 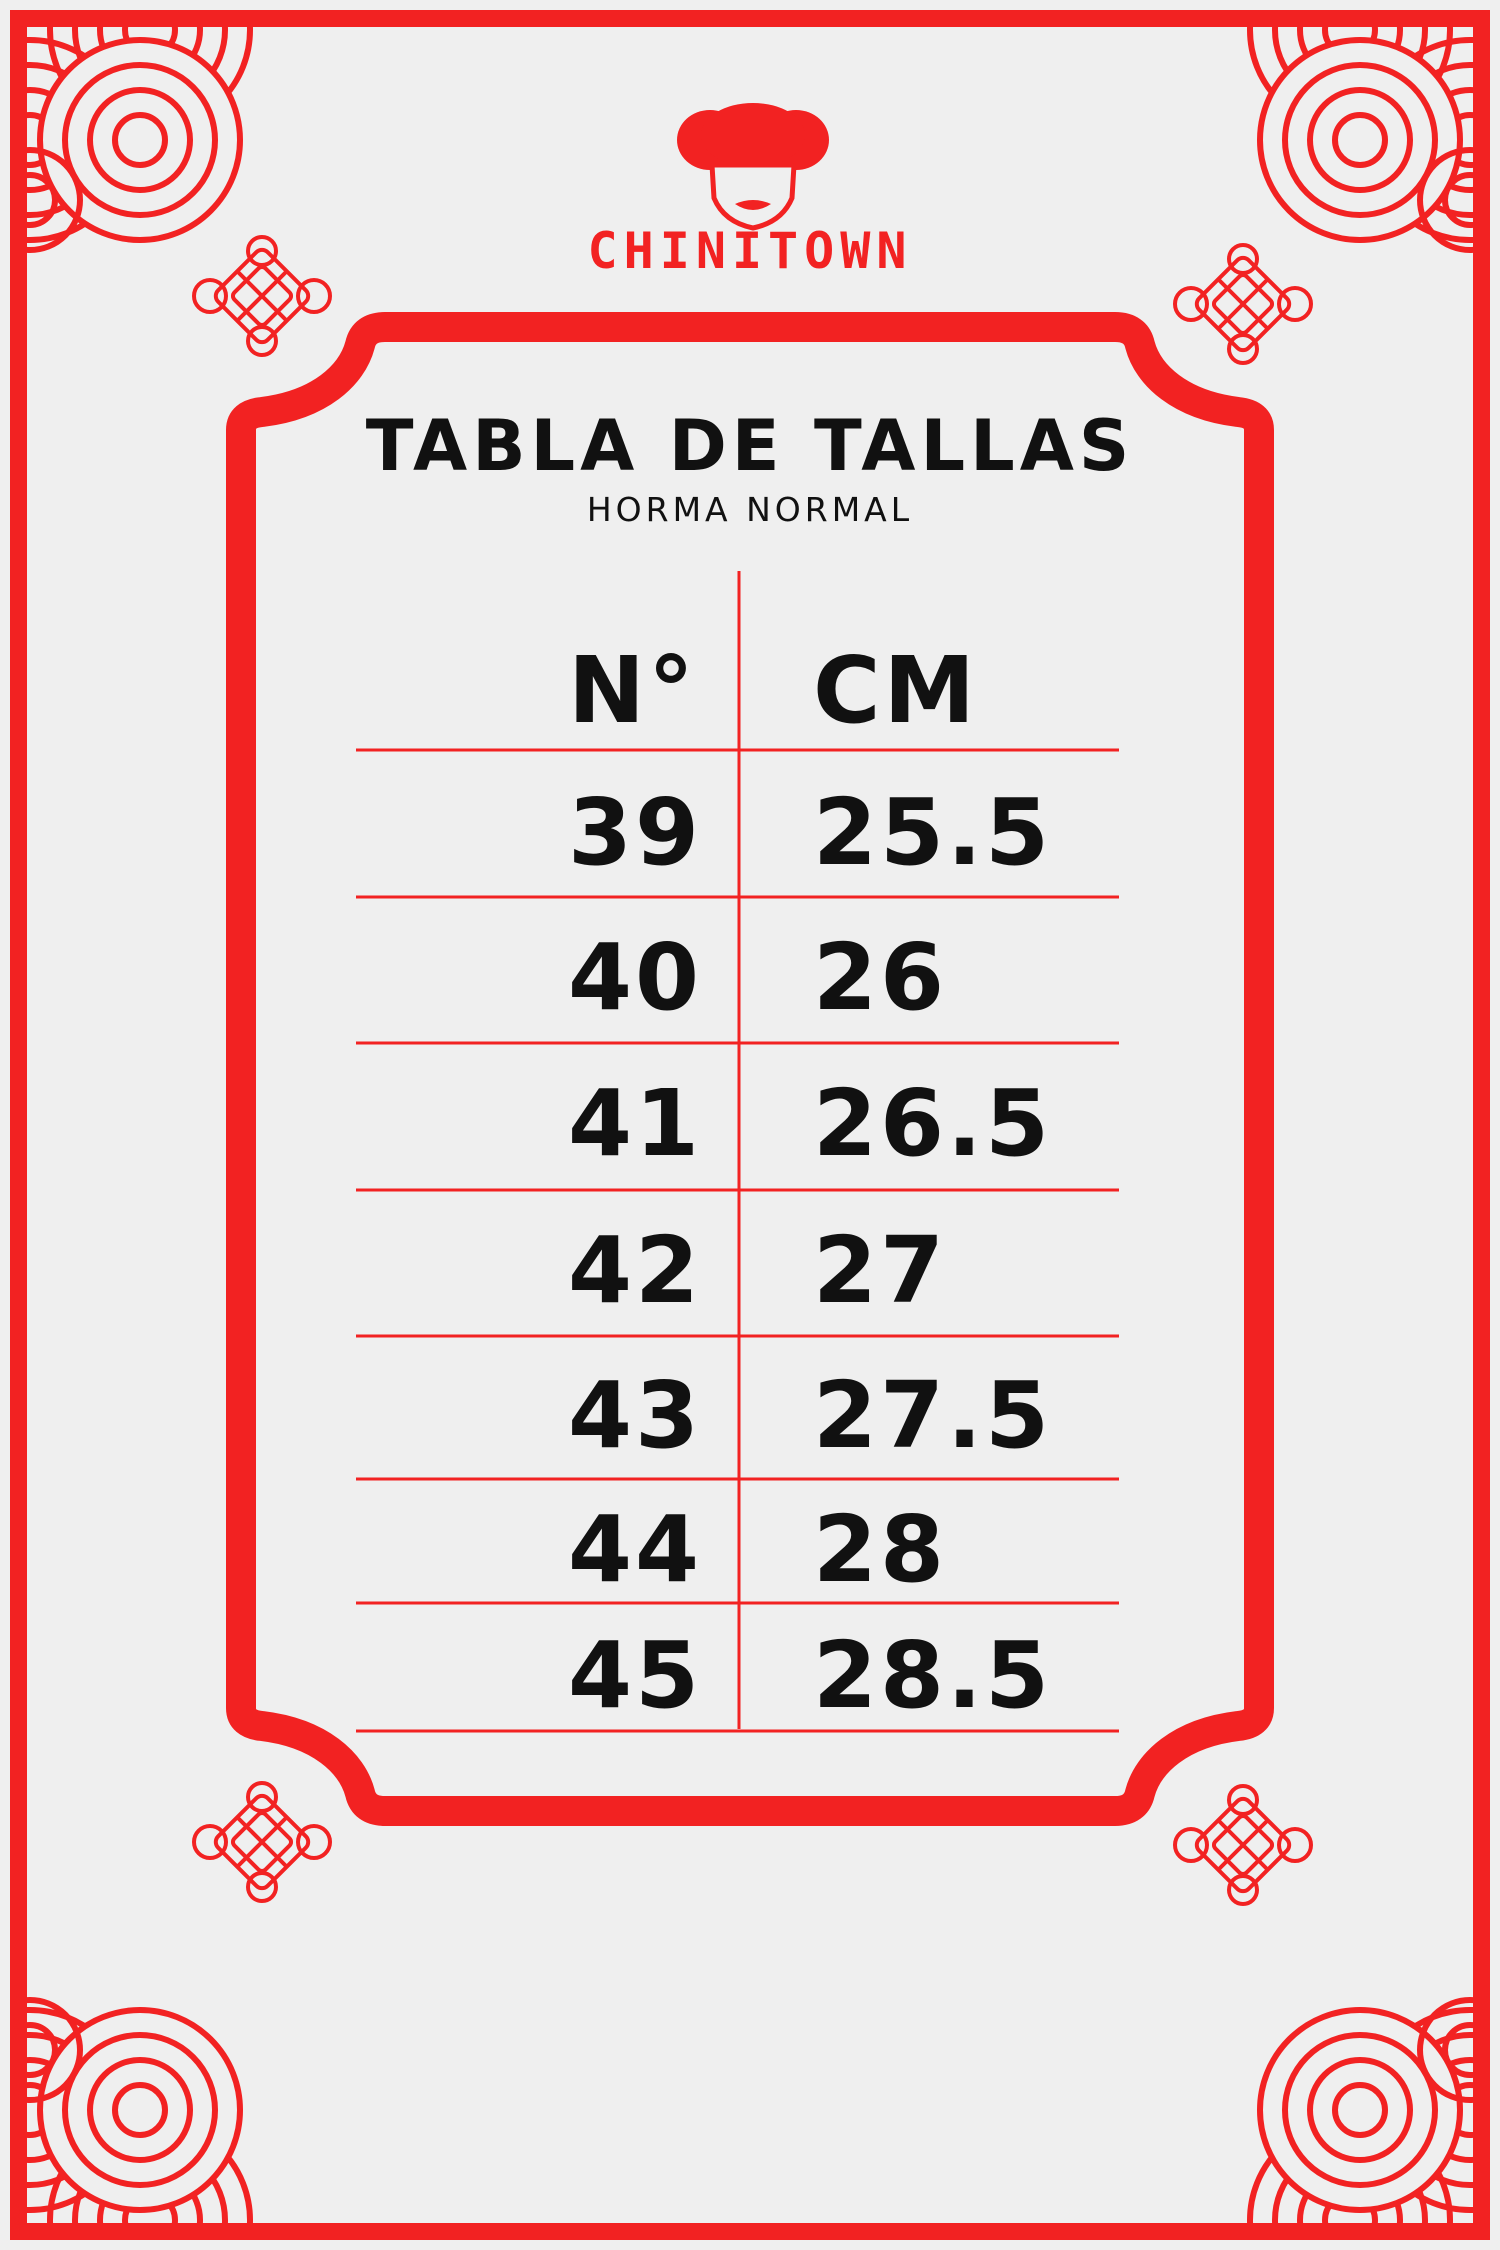 I want to click on size-cm: 28, so click(x=880, y=1549).